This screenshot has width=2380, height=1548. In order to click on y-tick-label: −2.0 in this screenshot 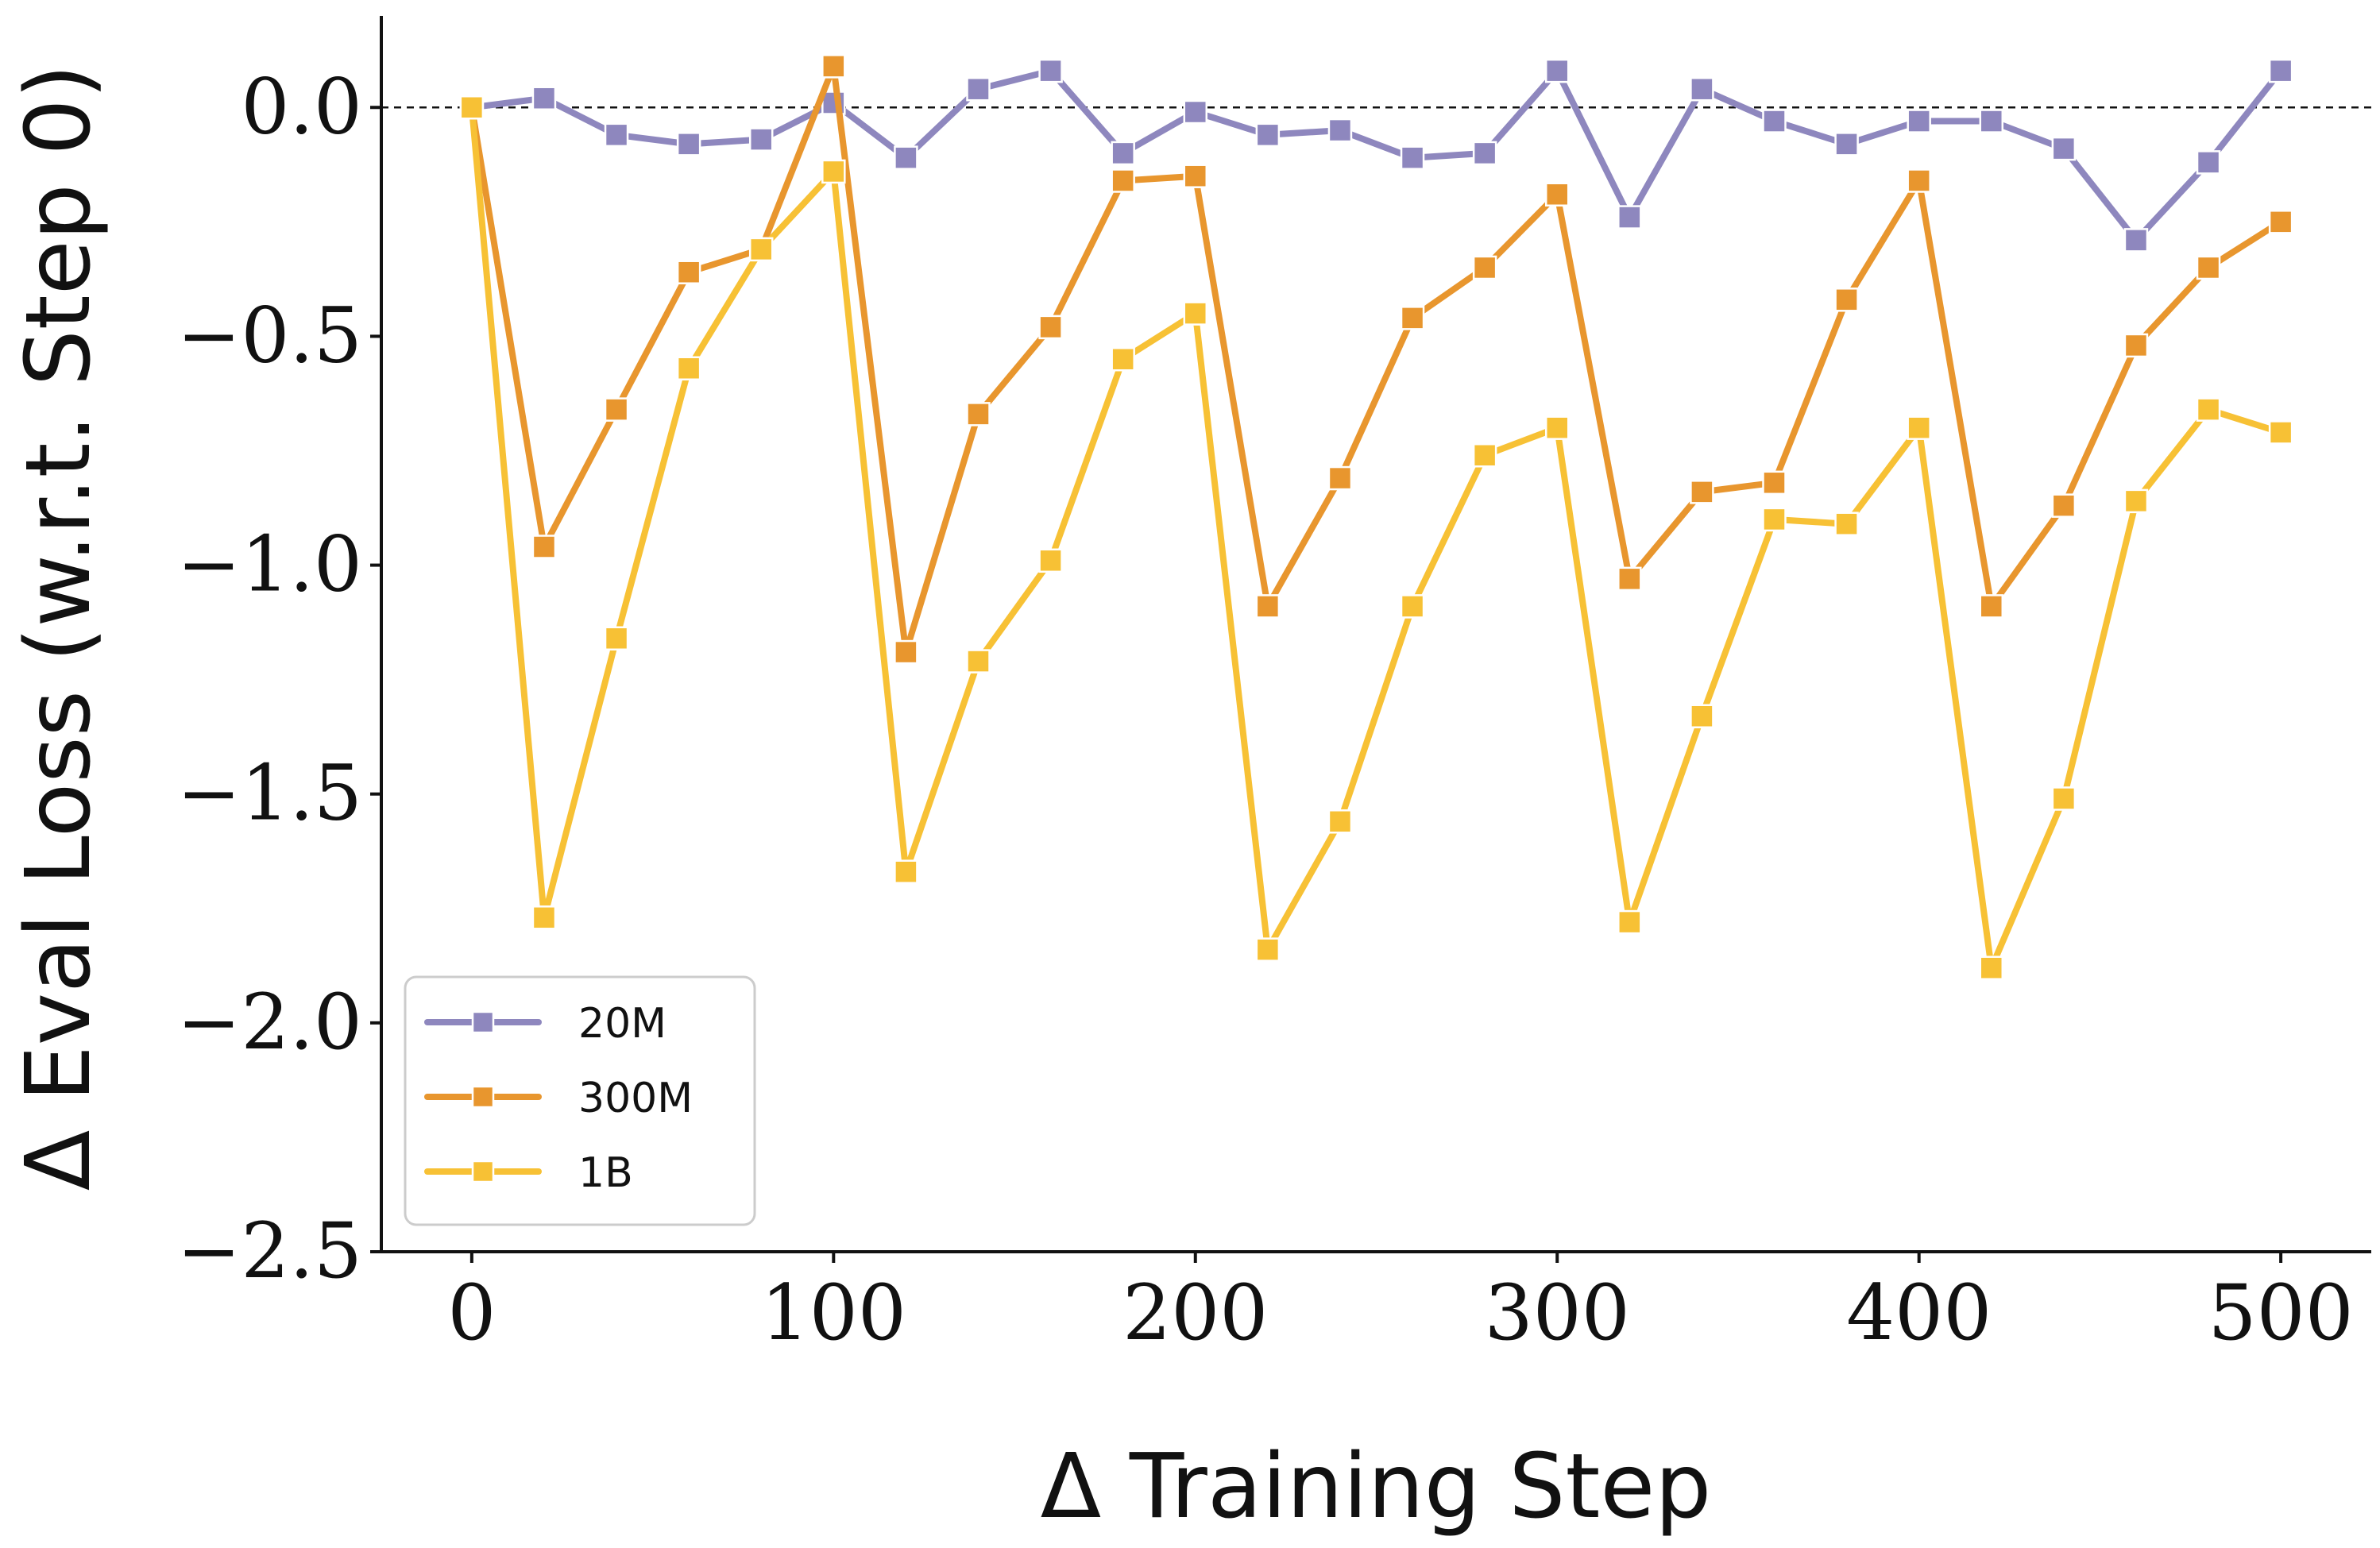, I will do `click(269, 1022)`.